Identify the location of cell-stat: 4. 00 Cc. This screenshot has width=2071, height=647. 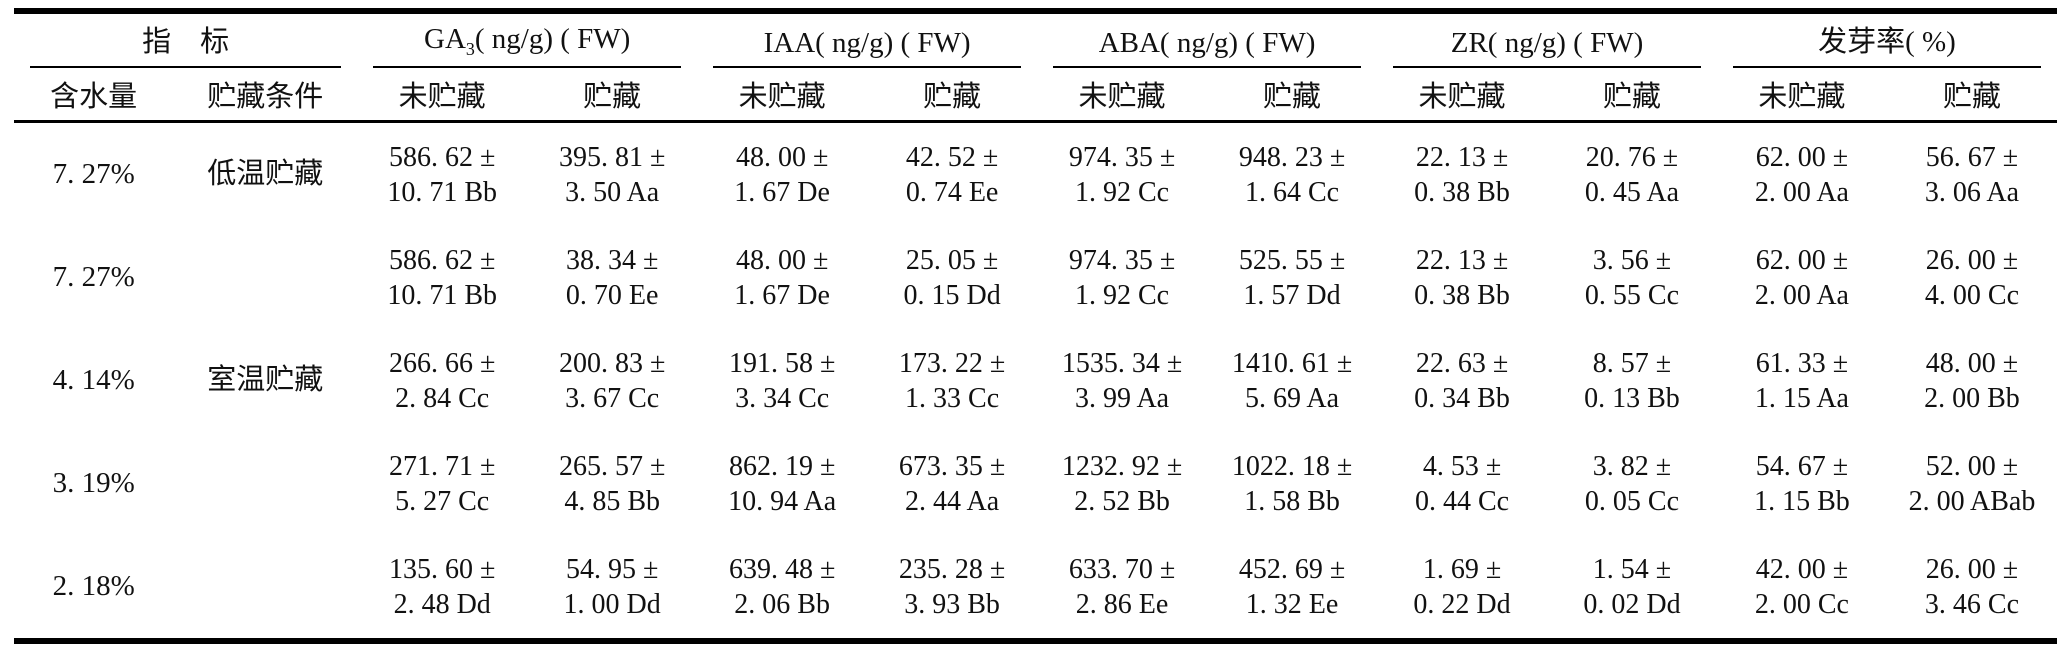
(1972, 295).